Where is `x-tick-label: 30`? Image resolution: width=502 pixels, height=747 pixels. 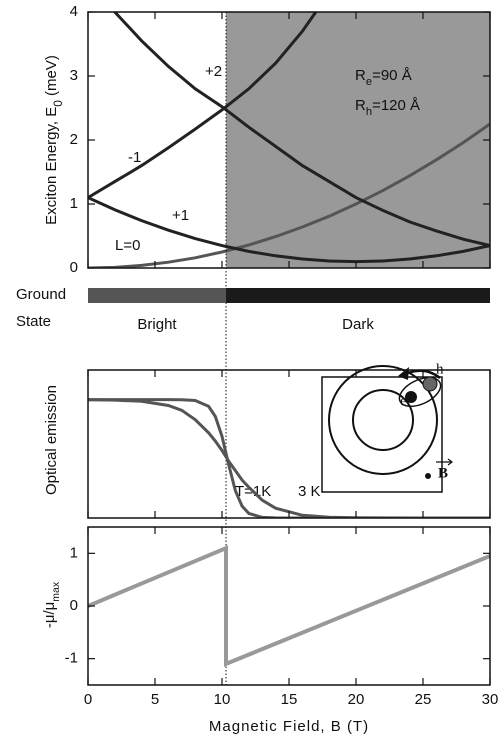 x-tick-label: 30 is located at coordinates (490, 699).